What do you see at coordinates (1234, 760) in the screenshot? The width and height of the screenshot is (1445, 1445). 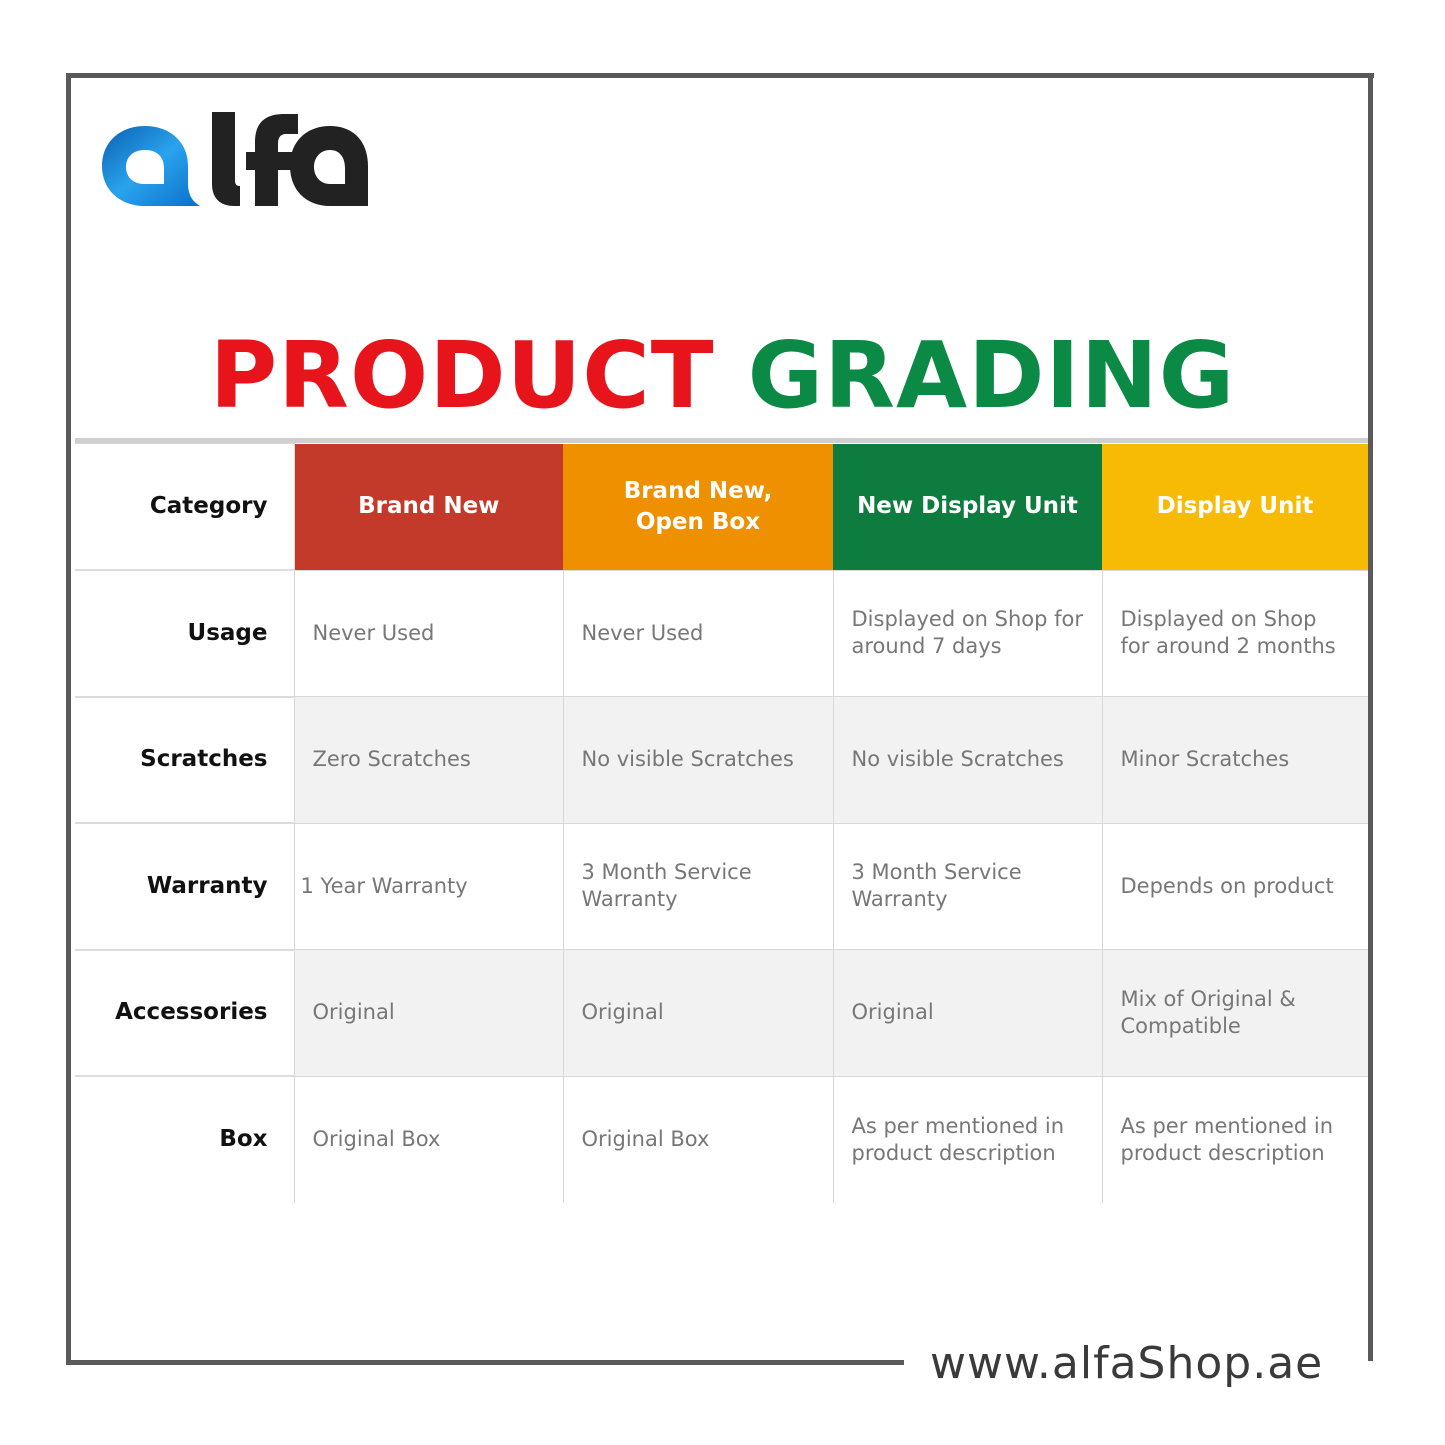 I see `table-cell: Minor Scratches` at bounding box center [1234, 760].